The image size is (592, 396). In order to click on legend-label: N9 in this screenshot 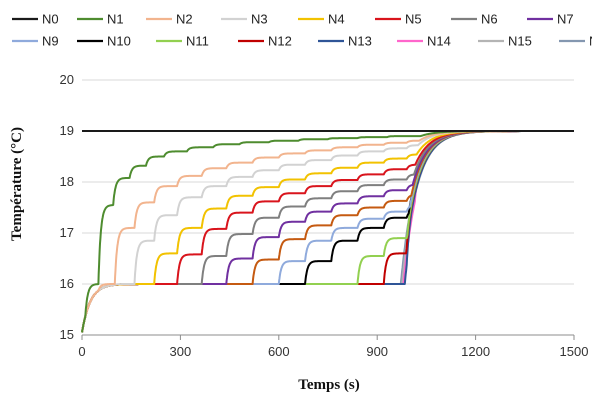, I will do `click(50, 41)`.